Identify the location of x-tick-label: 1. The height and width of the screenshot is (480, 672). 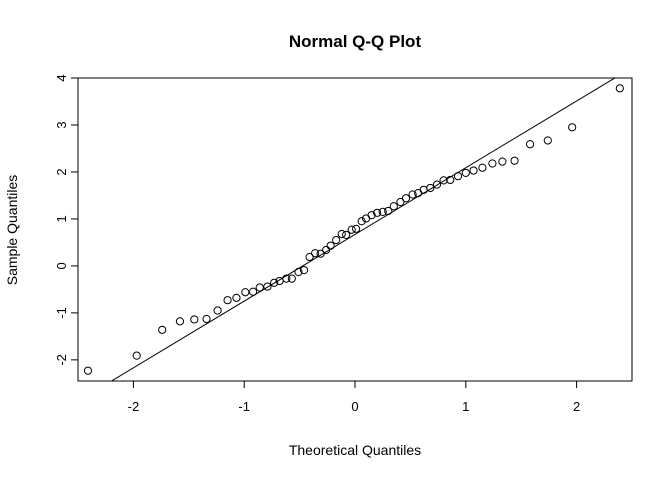
(465, 406).